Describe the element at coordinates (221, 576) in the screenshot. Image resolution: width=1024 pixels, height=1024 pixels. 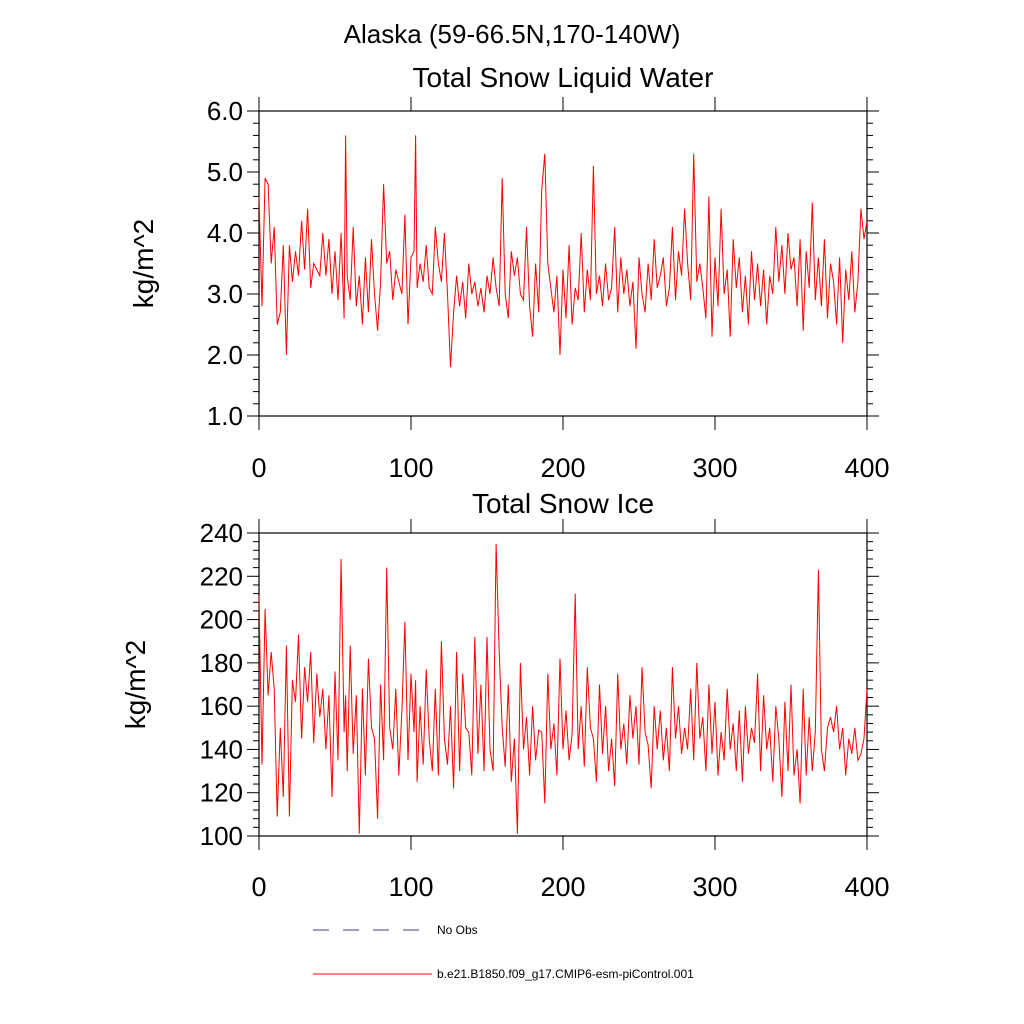
I see `y-tick-label: 220` at that location.